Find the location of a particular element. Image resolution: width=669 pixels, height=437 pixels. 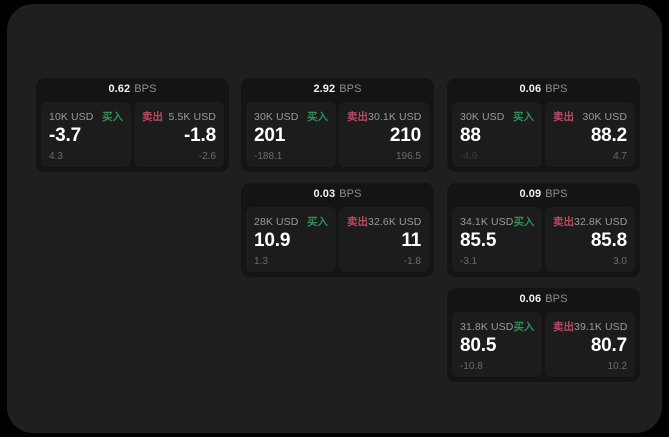

sell-price: 11 is located at coordinates (411, 240).